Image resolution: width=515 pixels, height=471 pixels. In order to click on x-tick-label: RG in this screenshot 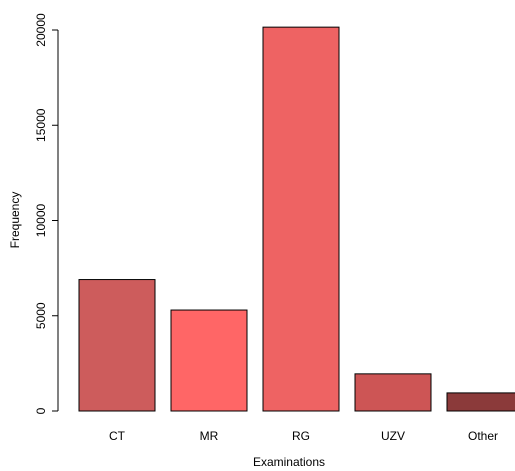, I will do `click(301, 436)`.